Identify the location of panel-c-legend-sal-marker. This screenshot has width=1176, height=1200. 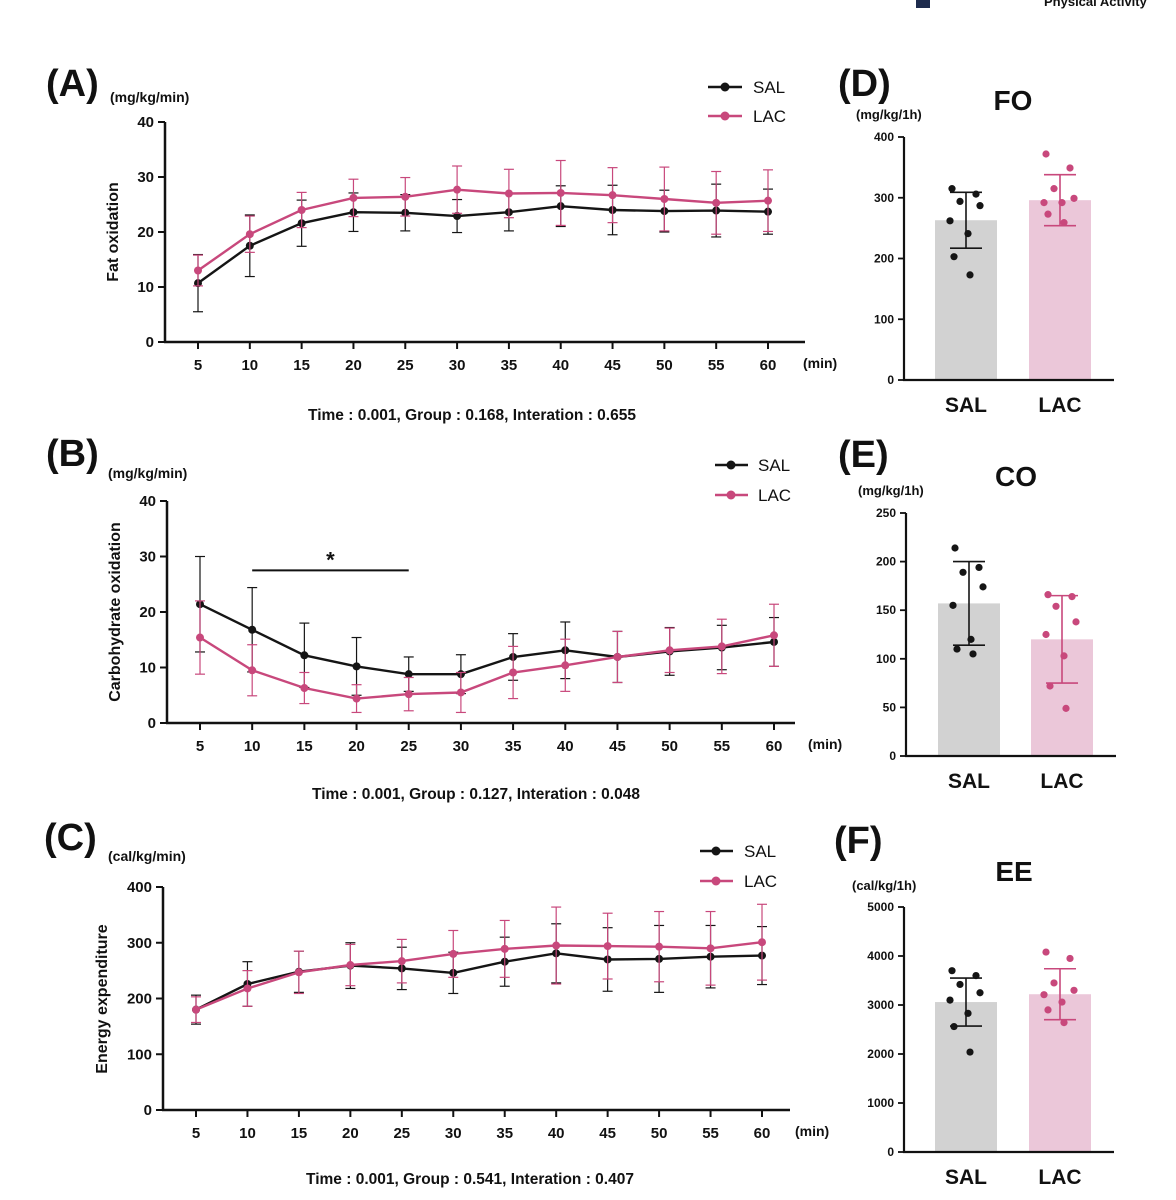
(716, 851).